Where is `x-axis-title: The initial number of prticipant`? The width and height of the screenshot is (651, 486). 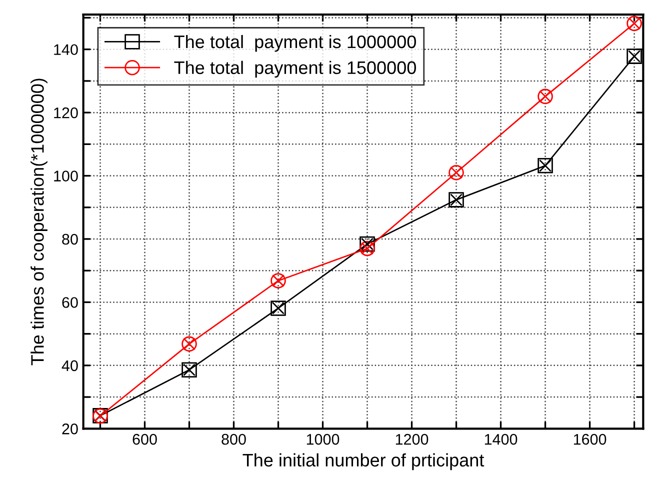 x-axis-title: The initial number of prticipant is located at coordinates (363, 461).